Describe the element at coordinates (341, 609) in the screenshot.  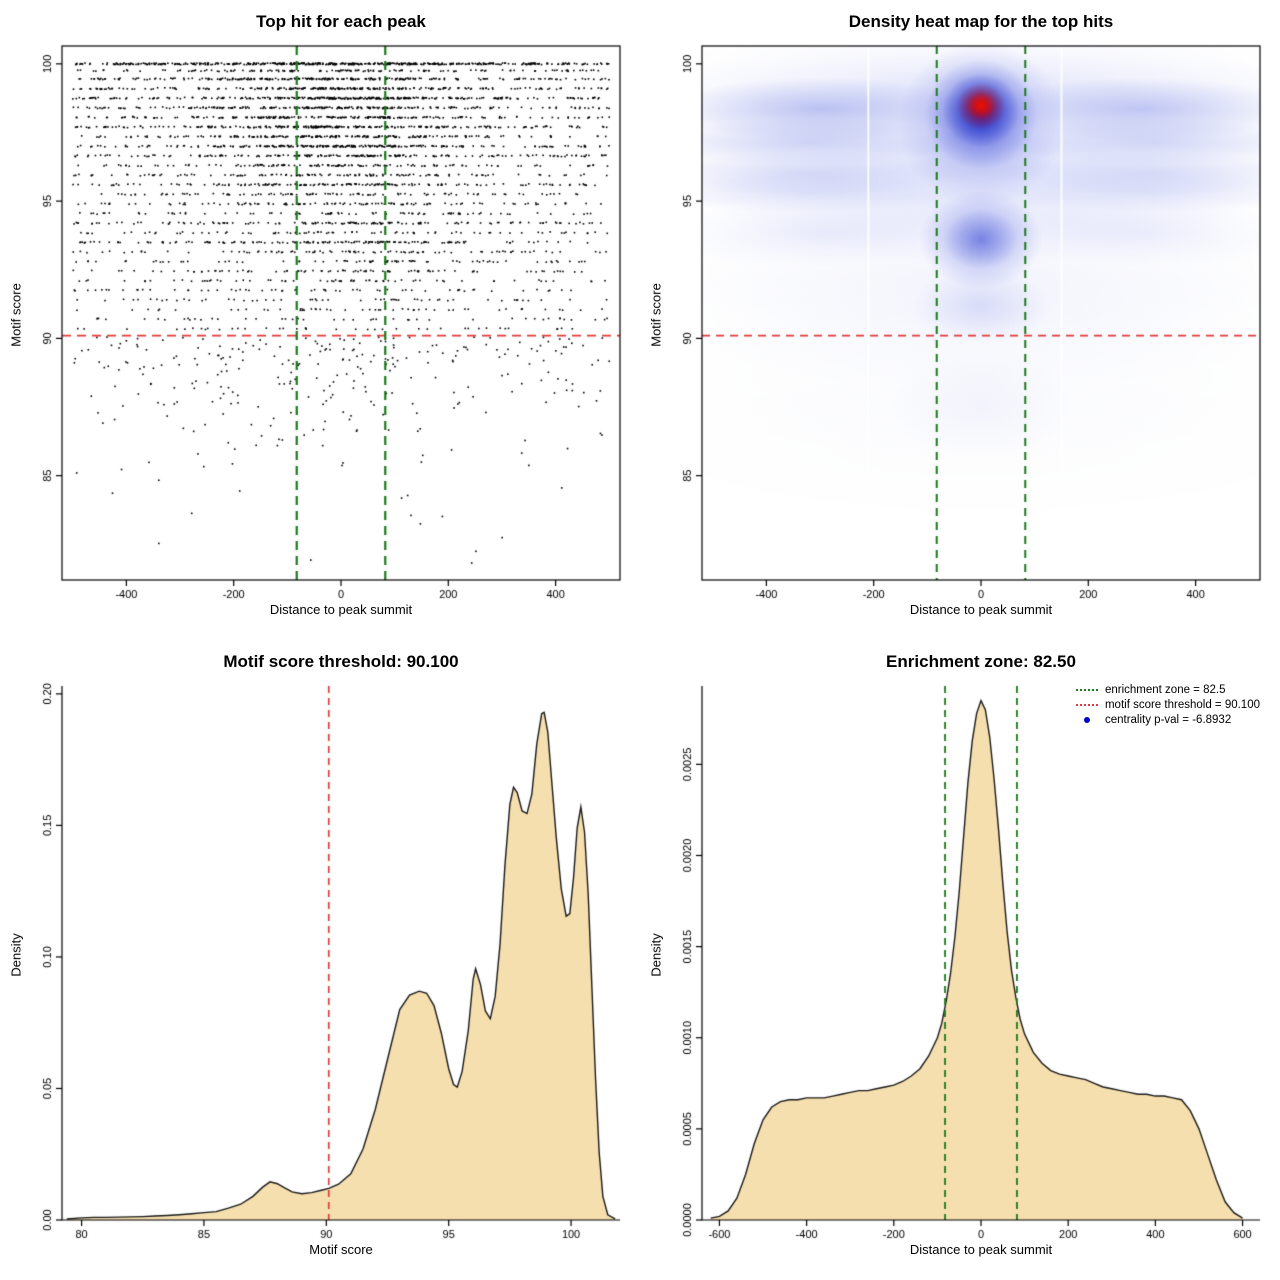
I see `scatter-xlabel: Distance to peak summit` at that location.